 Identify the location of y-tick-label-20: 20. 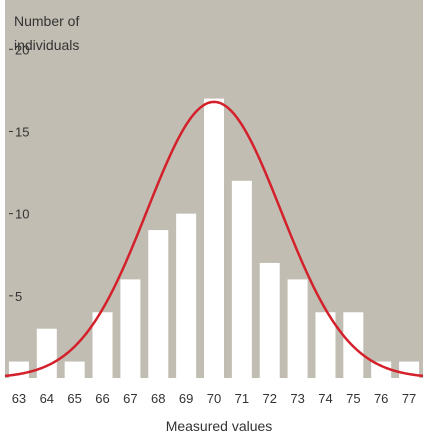
(22, 49).